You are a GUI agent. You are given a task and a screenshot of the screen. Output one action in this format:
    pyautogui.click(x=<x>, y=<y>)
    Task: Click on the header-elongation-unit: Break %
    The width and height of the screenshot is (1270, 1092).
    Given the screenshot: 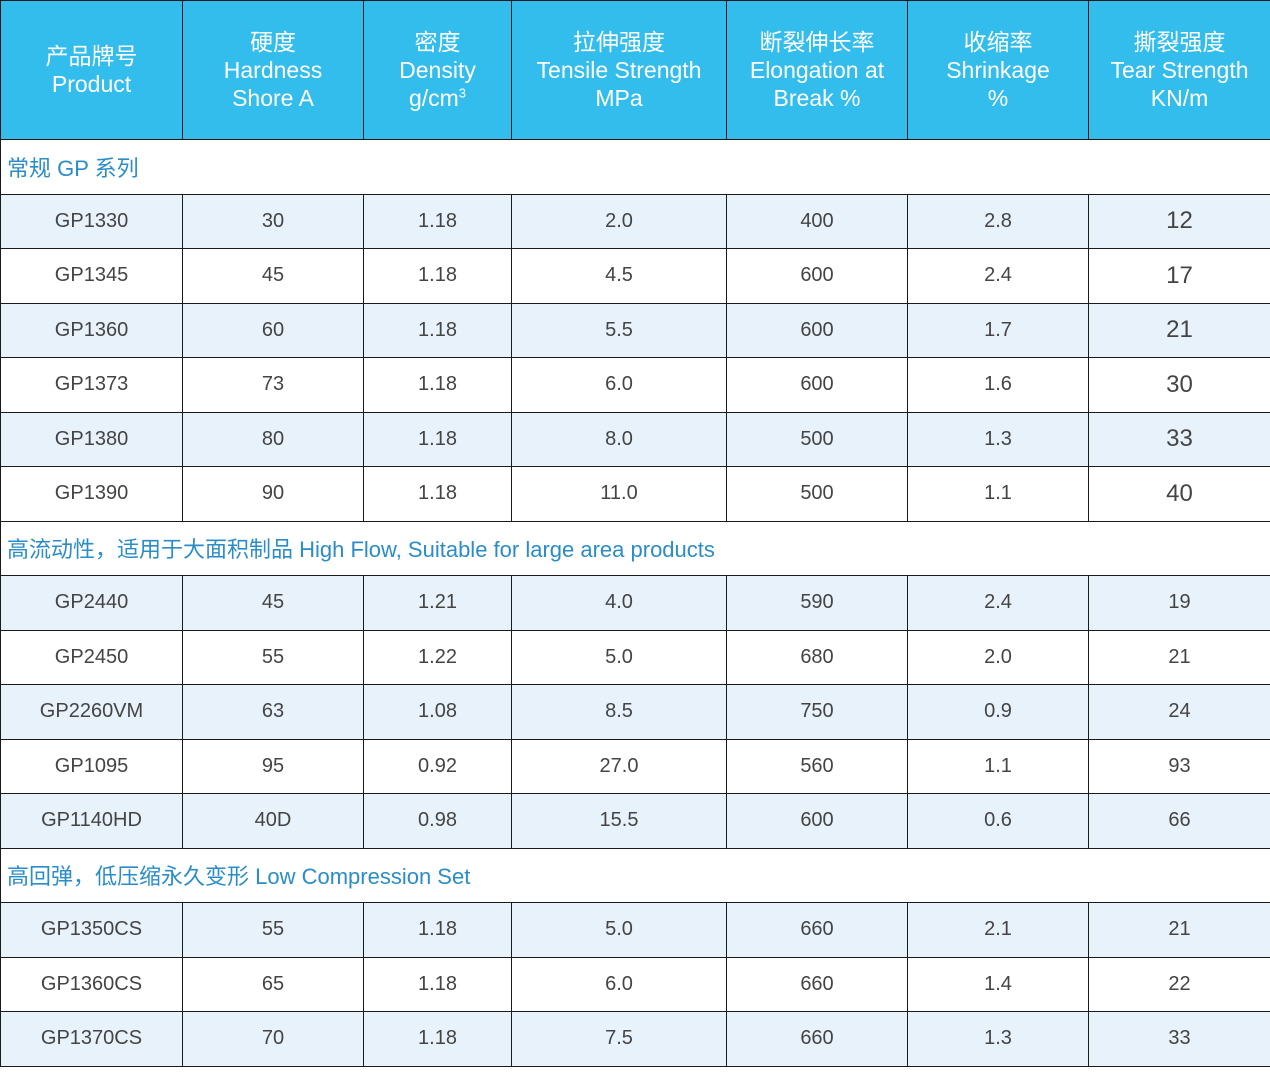 What is the action you would take?
    pyautogui.click(x=817, y=98)
    